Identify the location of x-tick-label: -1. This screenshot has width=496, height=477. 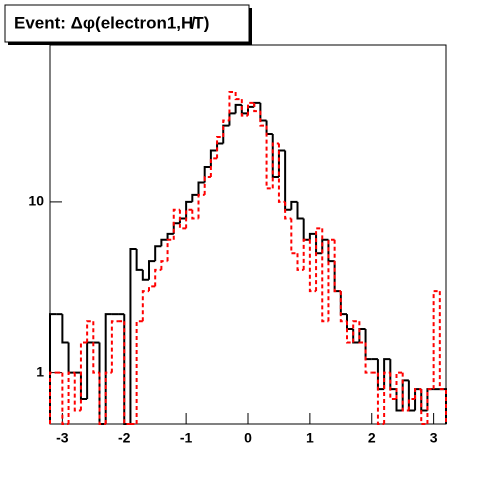
(186, 438).